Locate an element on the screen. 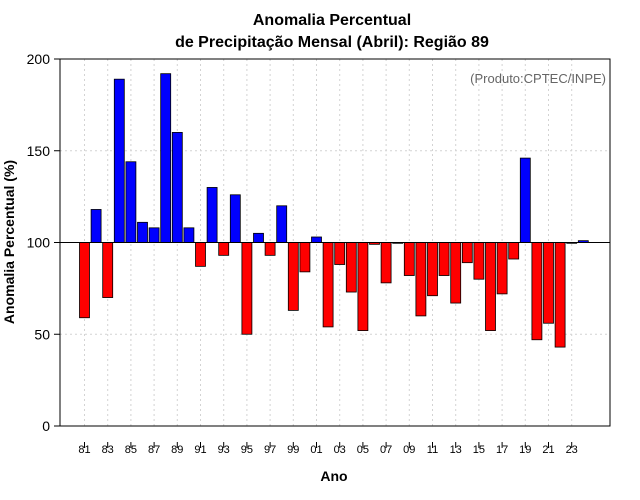 The height and width of the screenshot is (500, 640). bar: 1989: 160 is located at coordinates (177, 187).